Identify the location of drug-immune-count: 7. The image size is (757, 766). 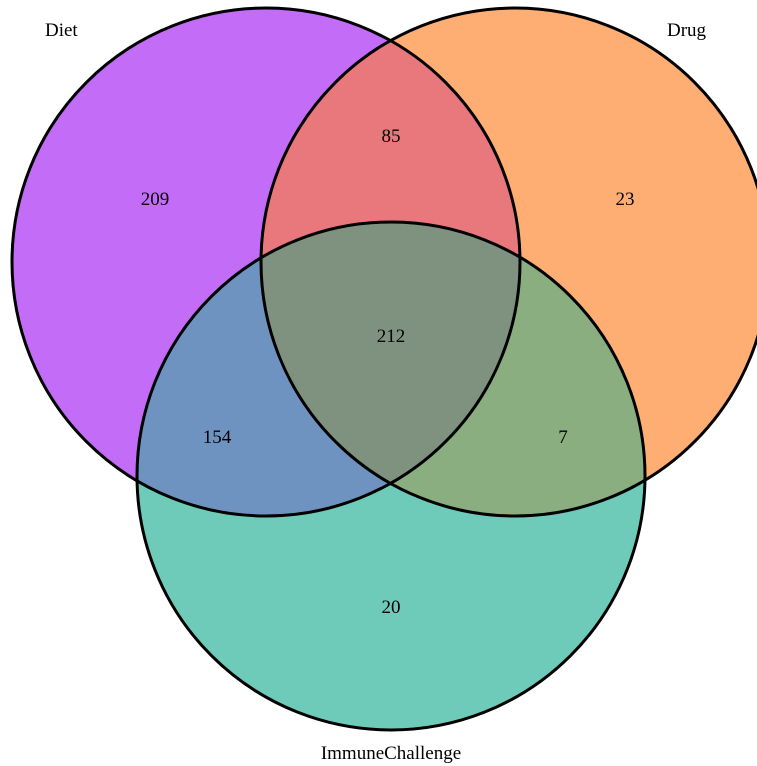
(563, 437).